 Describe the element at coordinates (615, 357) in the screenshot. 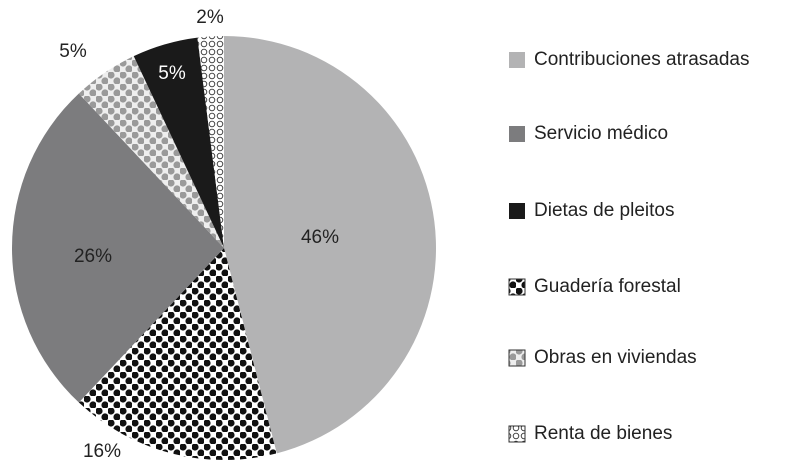

I see `legend-label: Obras en viviendas` at that location.